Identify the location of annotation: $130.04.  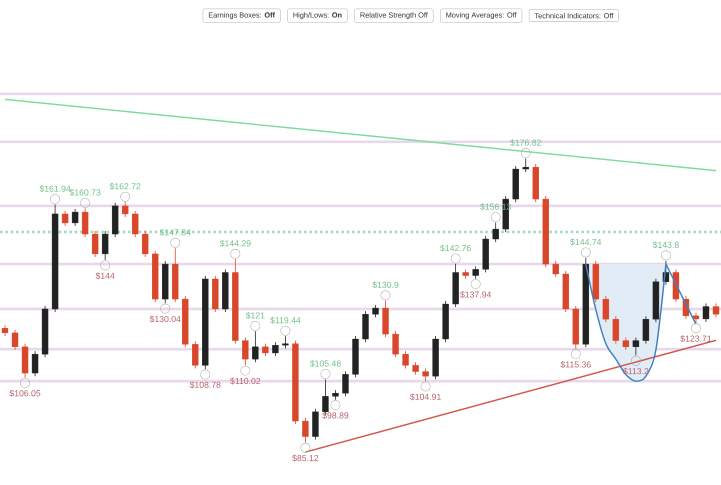
(165, 319).